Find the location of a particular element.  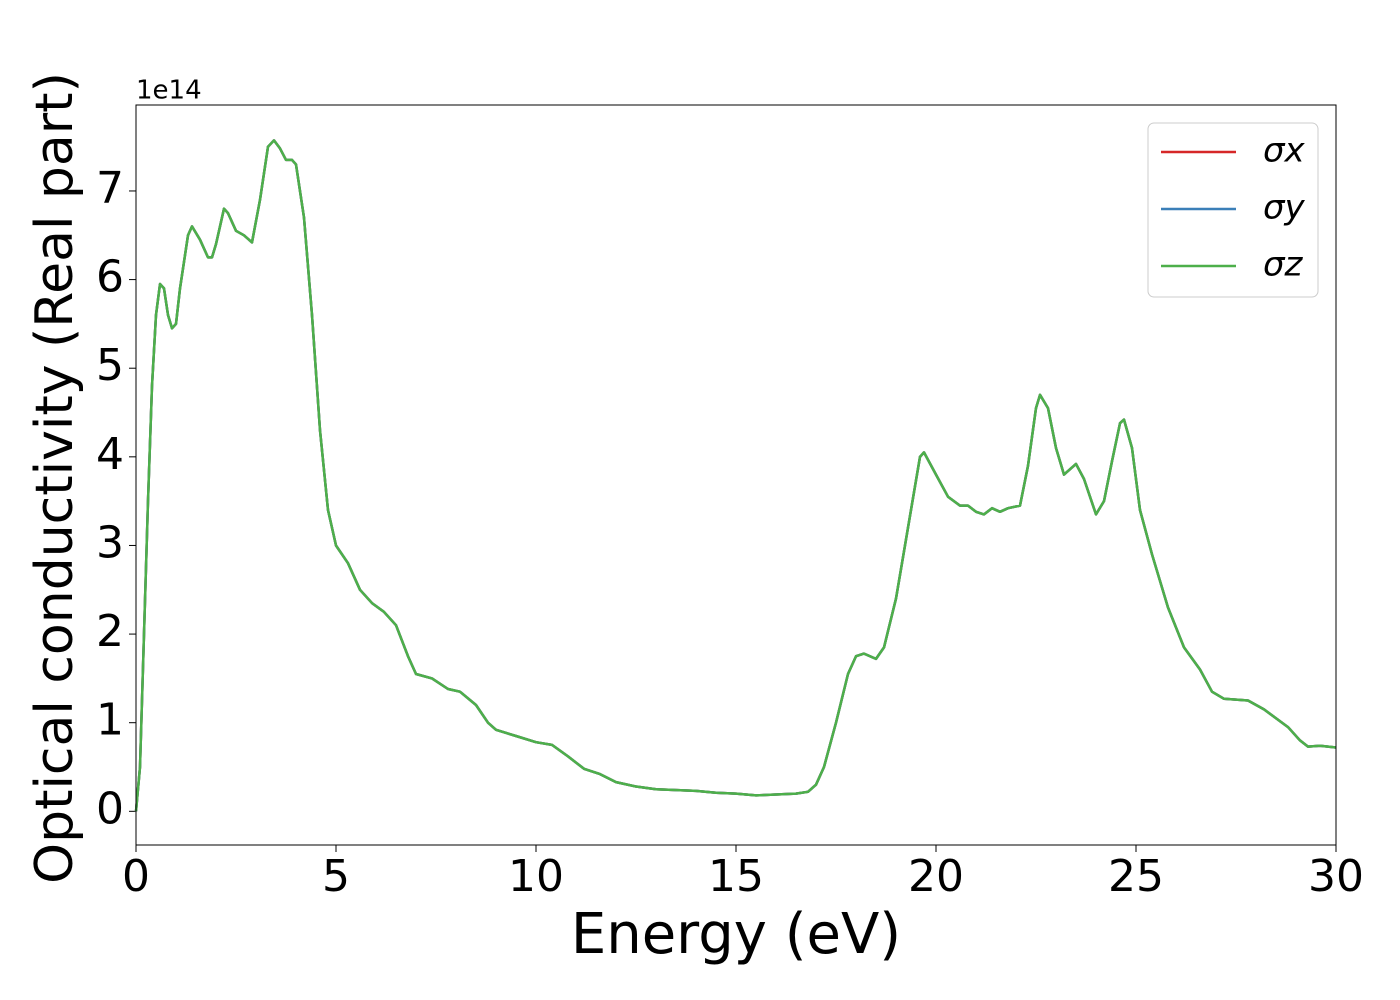

y-tick-label: 7 is located at coordinates (110, 188).